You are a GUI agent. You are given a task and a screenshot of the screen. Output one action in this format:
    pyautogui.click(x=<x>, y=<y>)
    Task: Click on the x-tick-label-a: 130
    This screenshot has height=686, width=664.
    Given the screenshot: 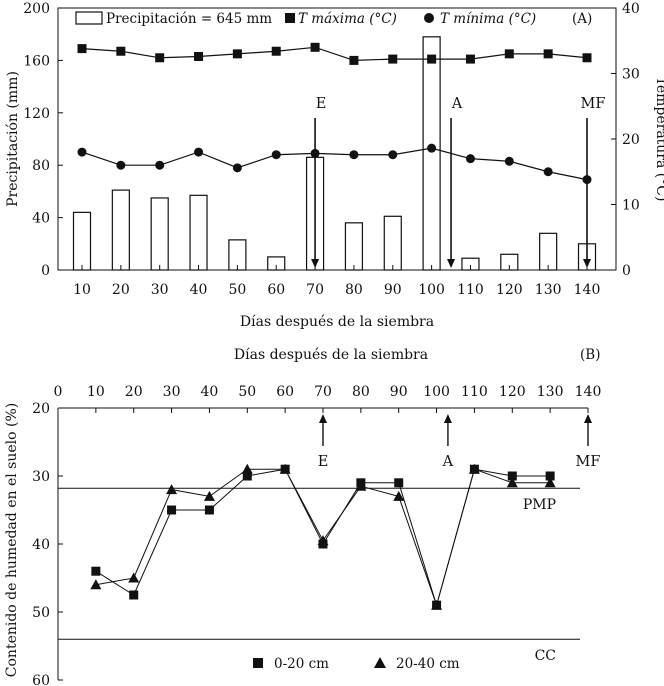 What is the action you would take?
    pyautogui.click(x=548, y=290)
    